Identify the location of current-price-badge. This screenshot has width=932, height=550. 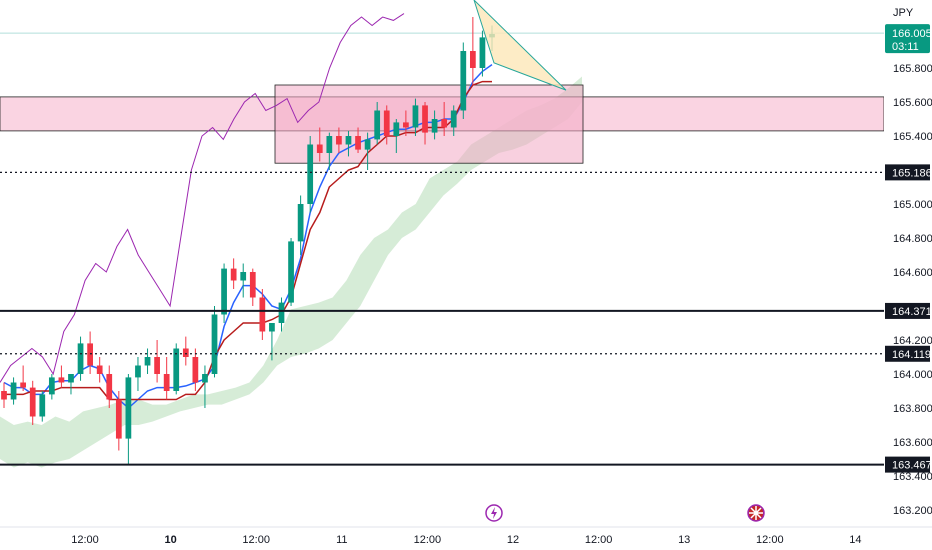
(907, 39).